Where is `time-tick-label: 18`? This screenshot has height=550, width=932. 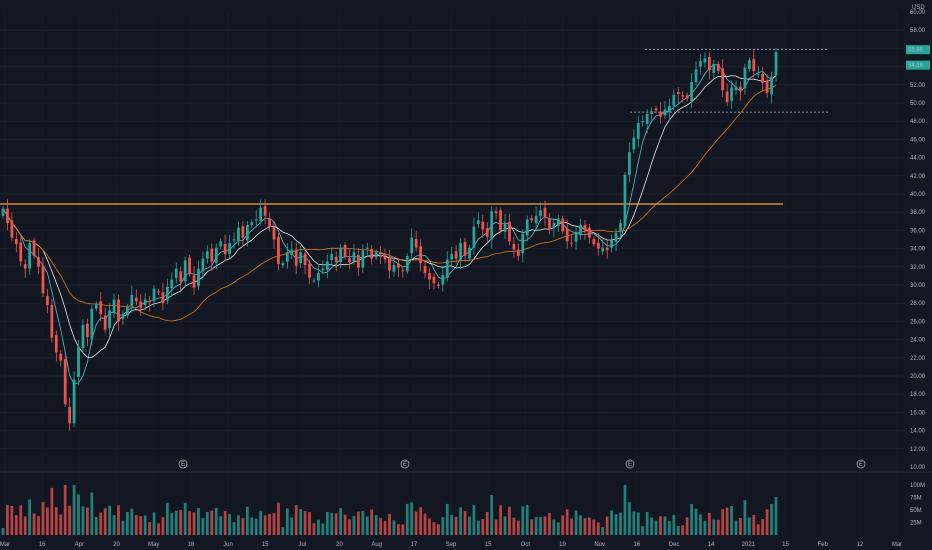
time-tick-label: 18 is located at coordinates (190, 545).